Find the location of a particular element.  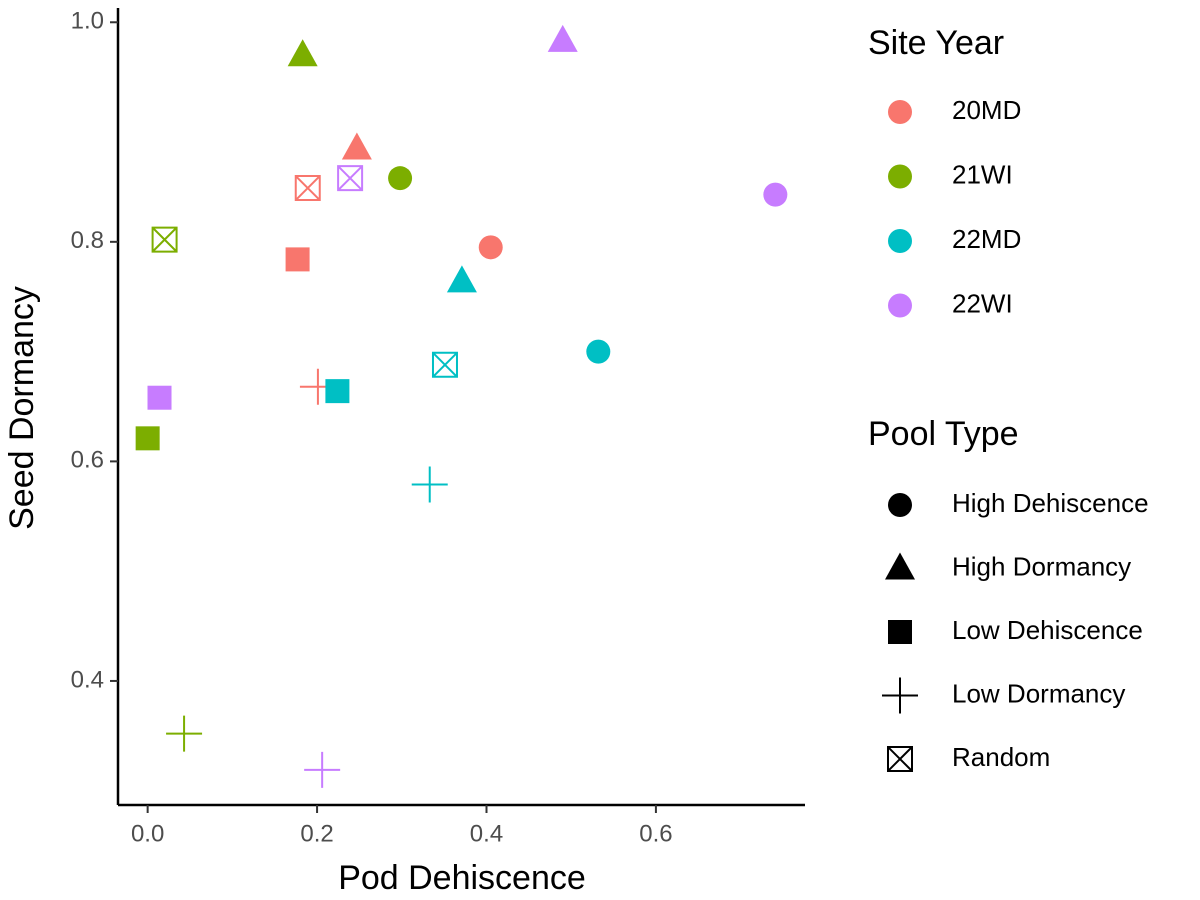

legend-label: 22MD is located at coordinates (986, 239).